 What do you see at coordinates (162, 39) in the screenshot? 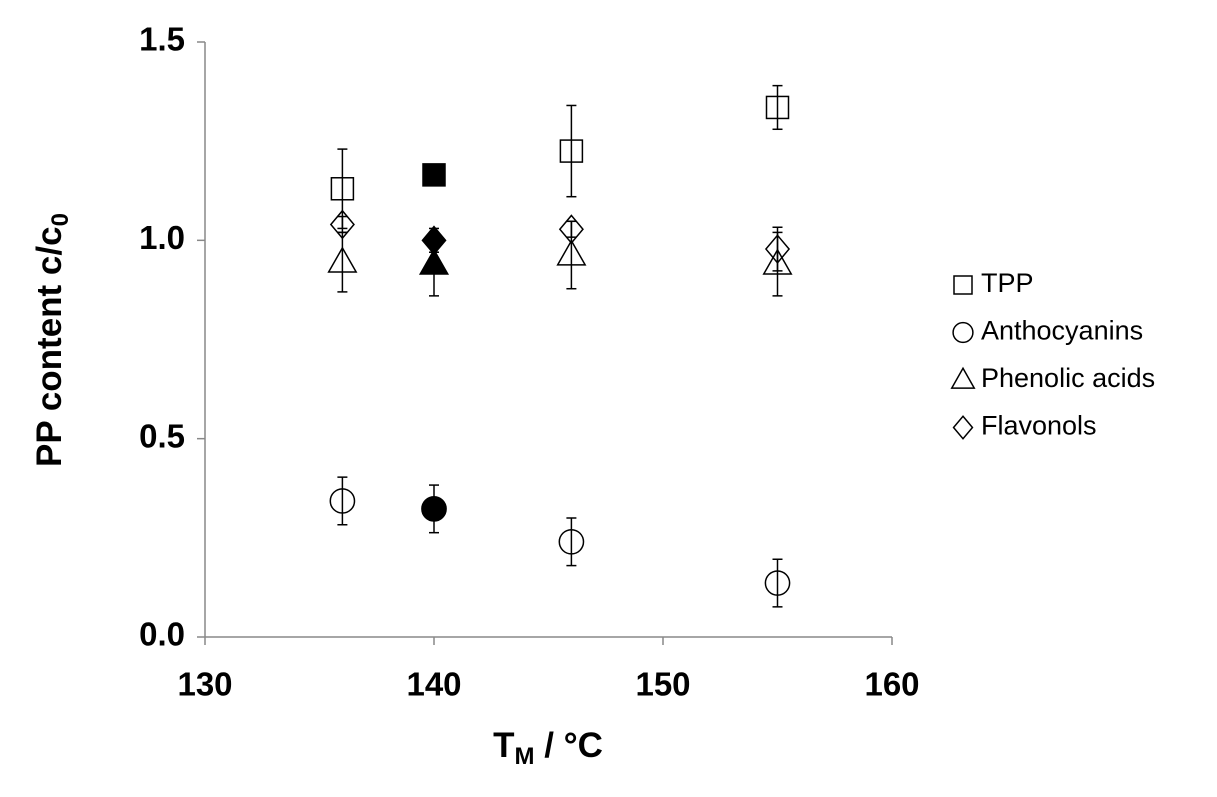
I see `y-tick-label: 1.5` at bounding box center [162, 39].